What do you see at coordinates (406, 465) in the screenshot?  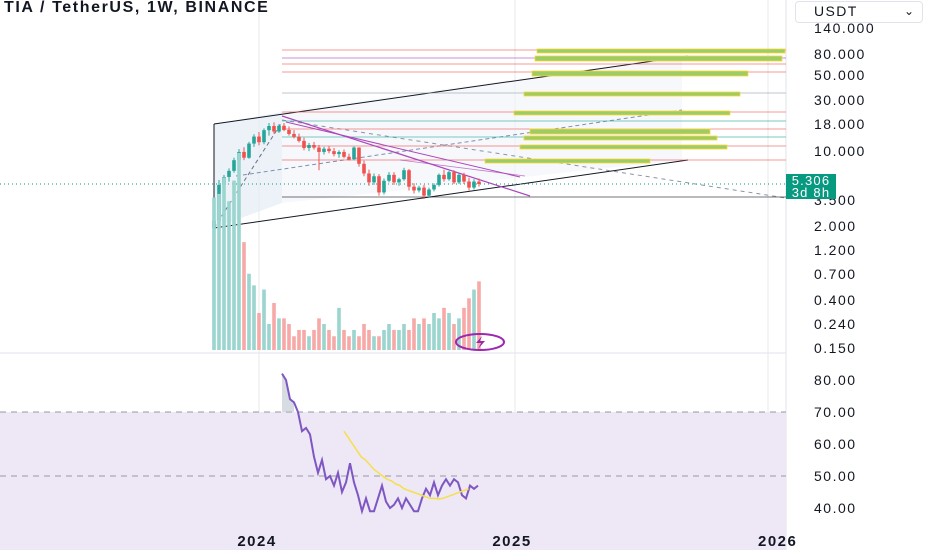 I see `rsi-ma-line` at bounding box center [406, 465].